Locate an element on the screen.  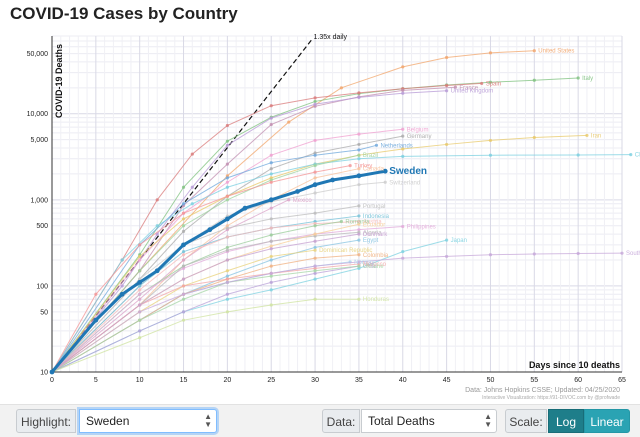
x-tick-label: 5 is located at coordinates (96, 380).